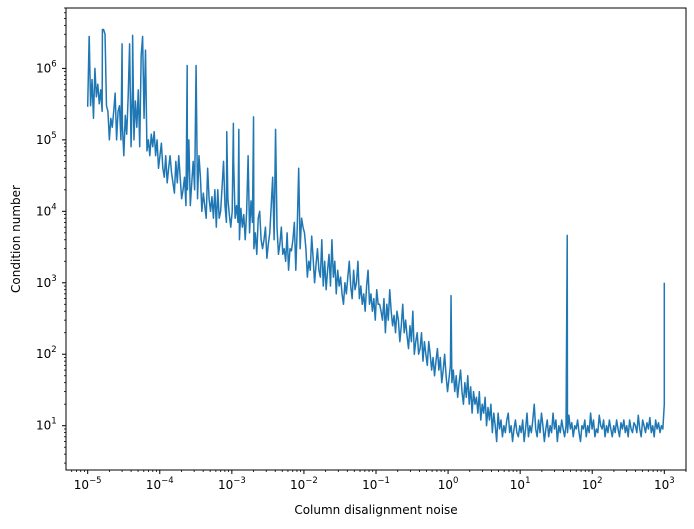 Image resolution: width=694 pixels, height=529 pixels. What do you see at coordinates (51, 246) in the screenshot?
I see `y-axis-ticks: 10¹ 10² 10³ 10⁴ 10⁵ 10⁶` at bounding box center [51, 246].